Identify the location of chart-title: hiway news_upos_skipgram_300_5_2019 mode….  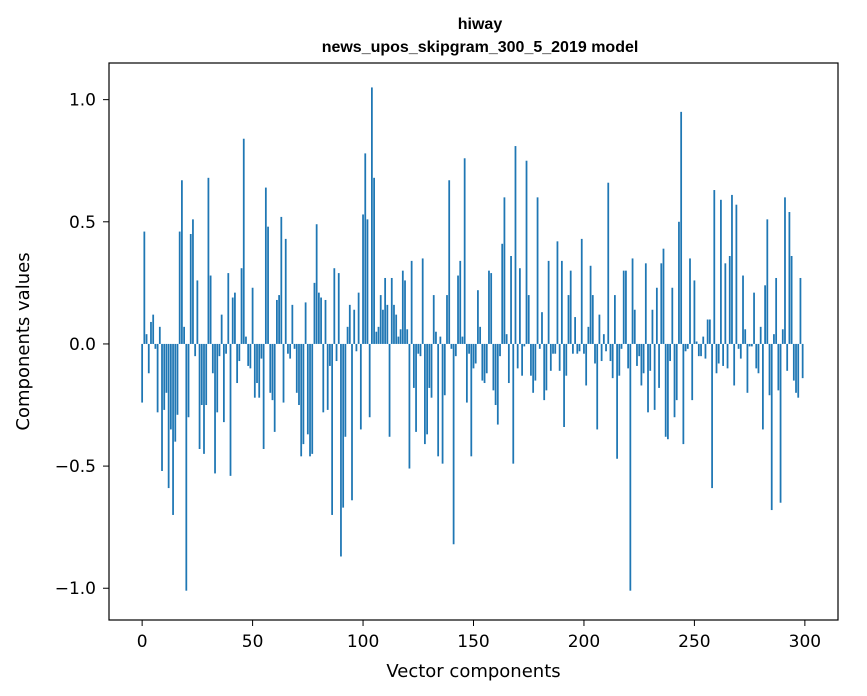
(480, 36).